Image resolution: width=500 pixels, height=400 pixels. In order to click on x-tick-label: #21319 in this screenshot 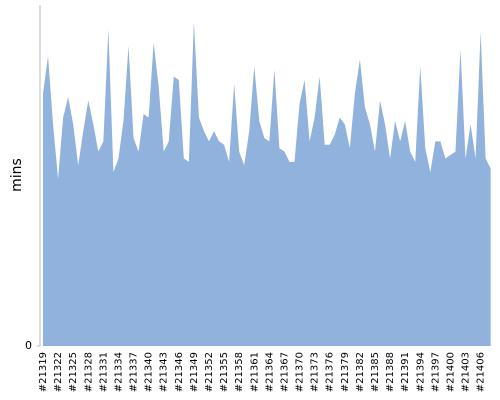, I will do `click(43, 372)`.